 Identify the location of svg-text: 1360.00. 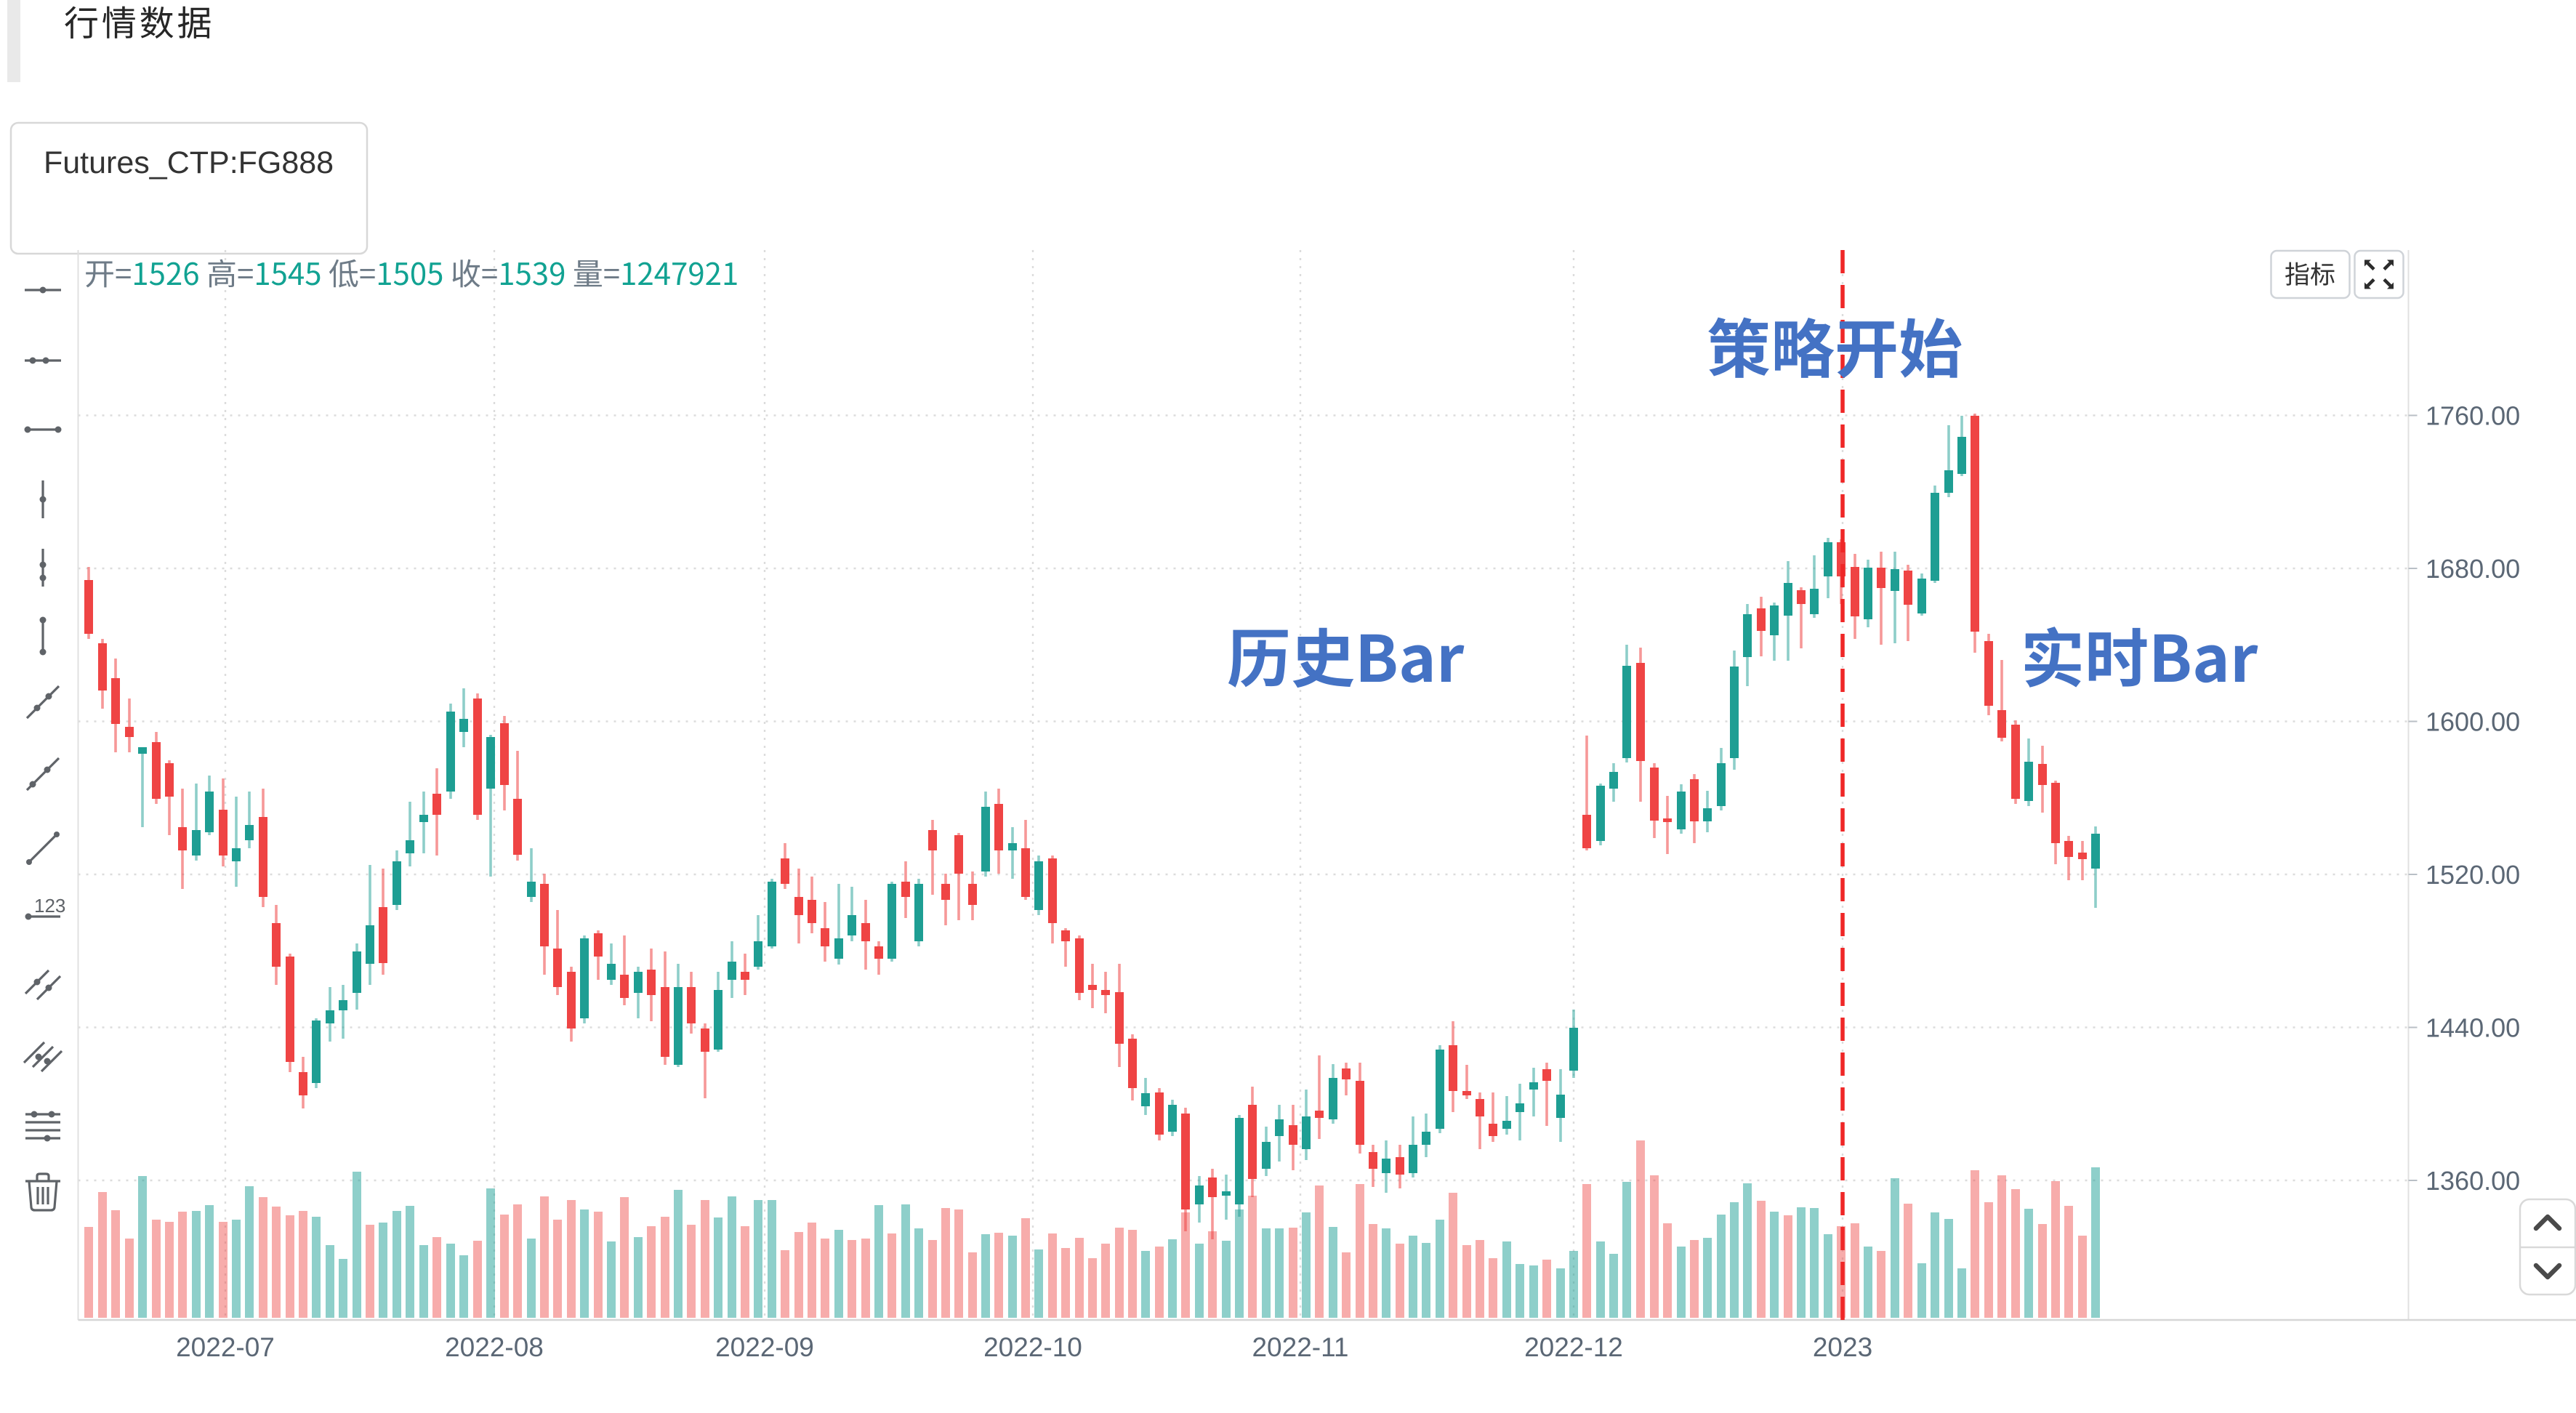
(2473, 1181).